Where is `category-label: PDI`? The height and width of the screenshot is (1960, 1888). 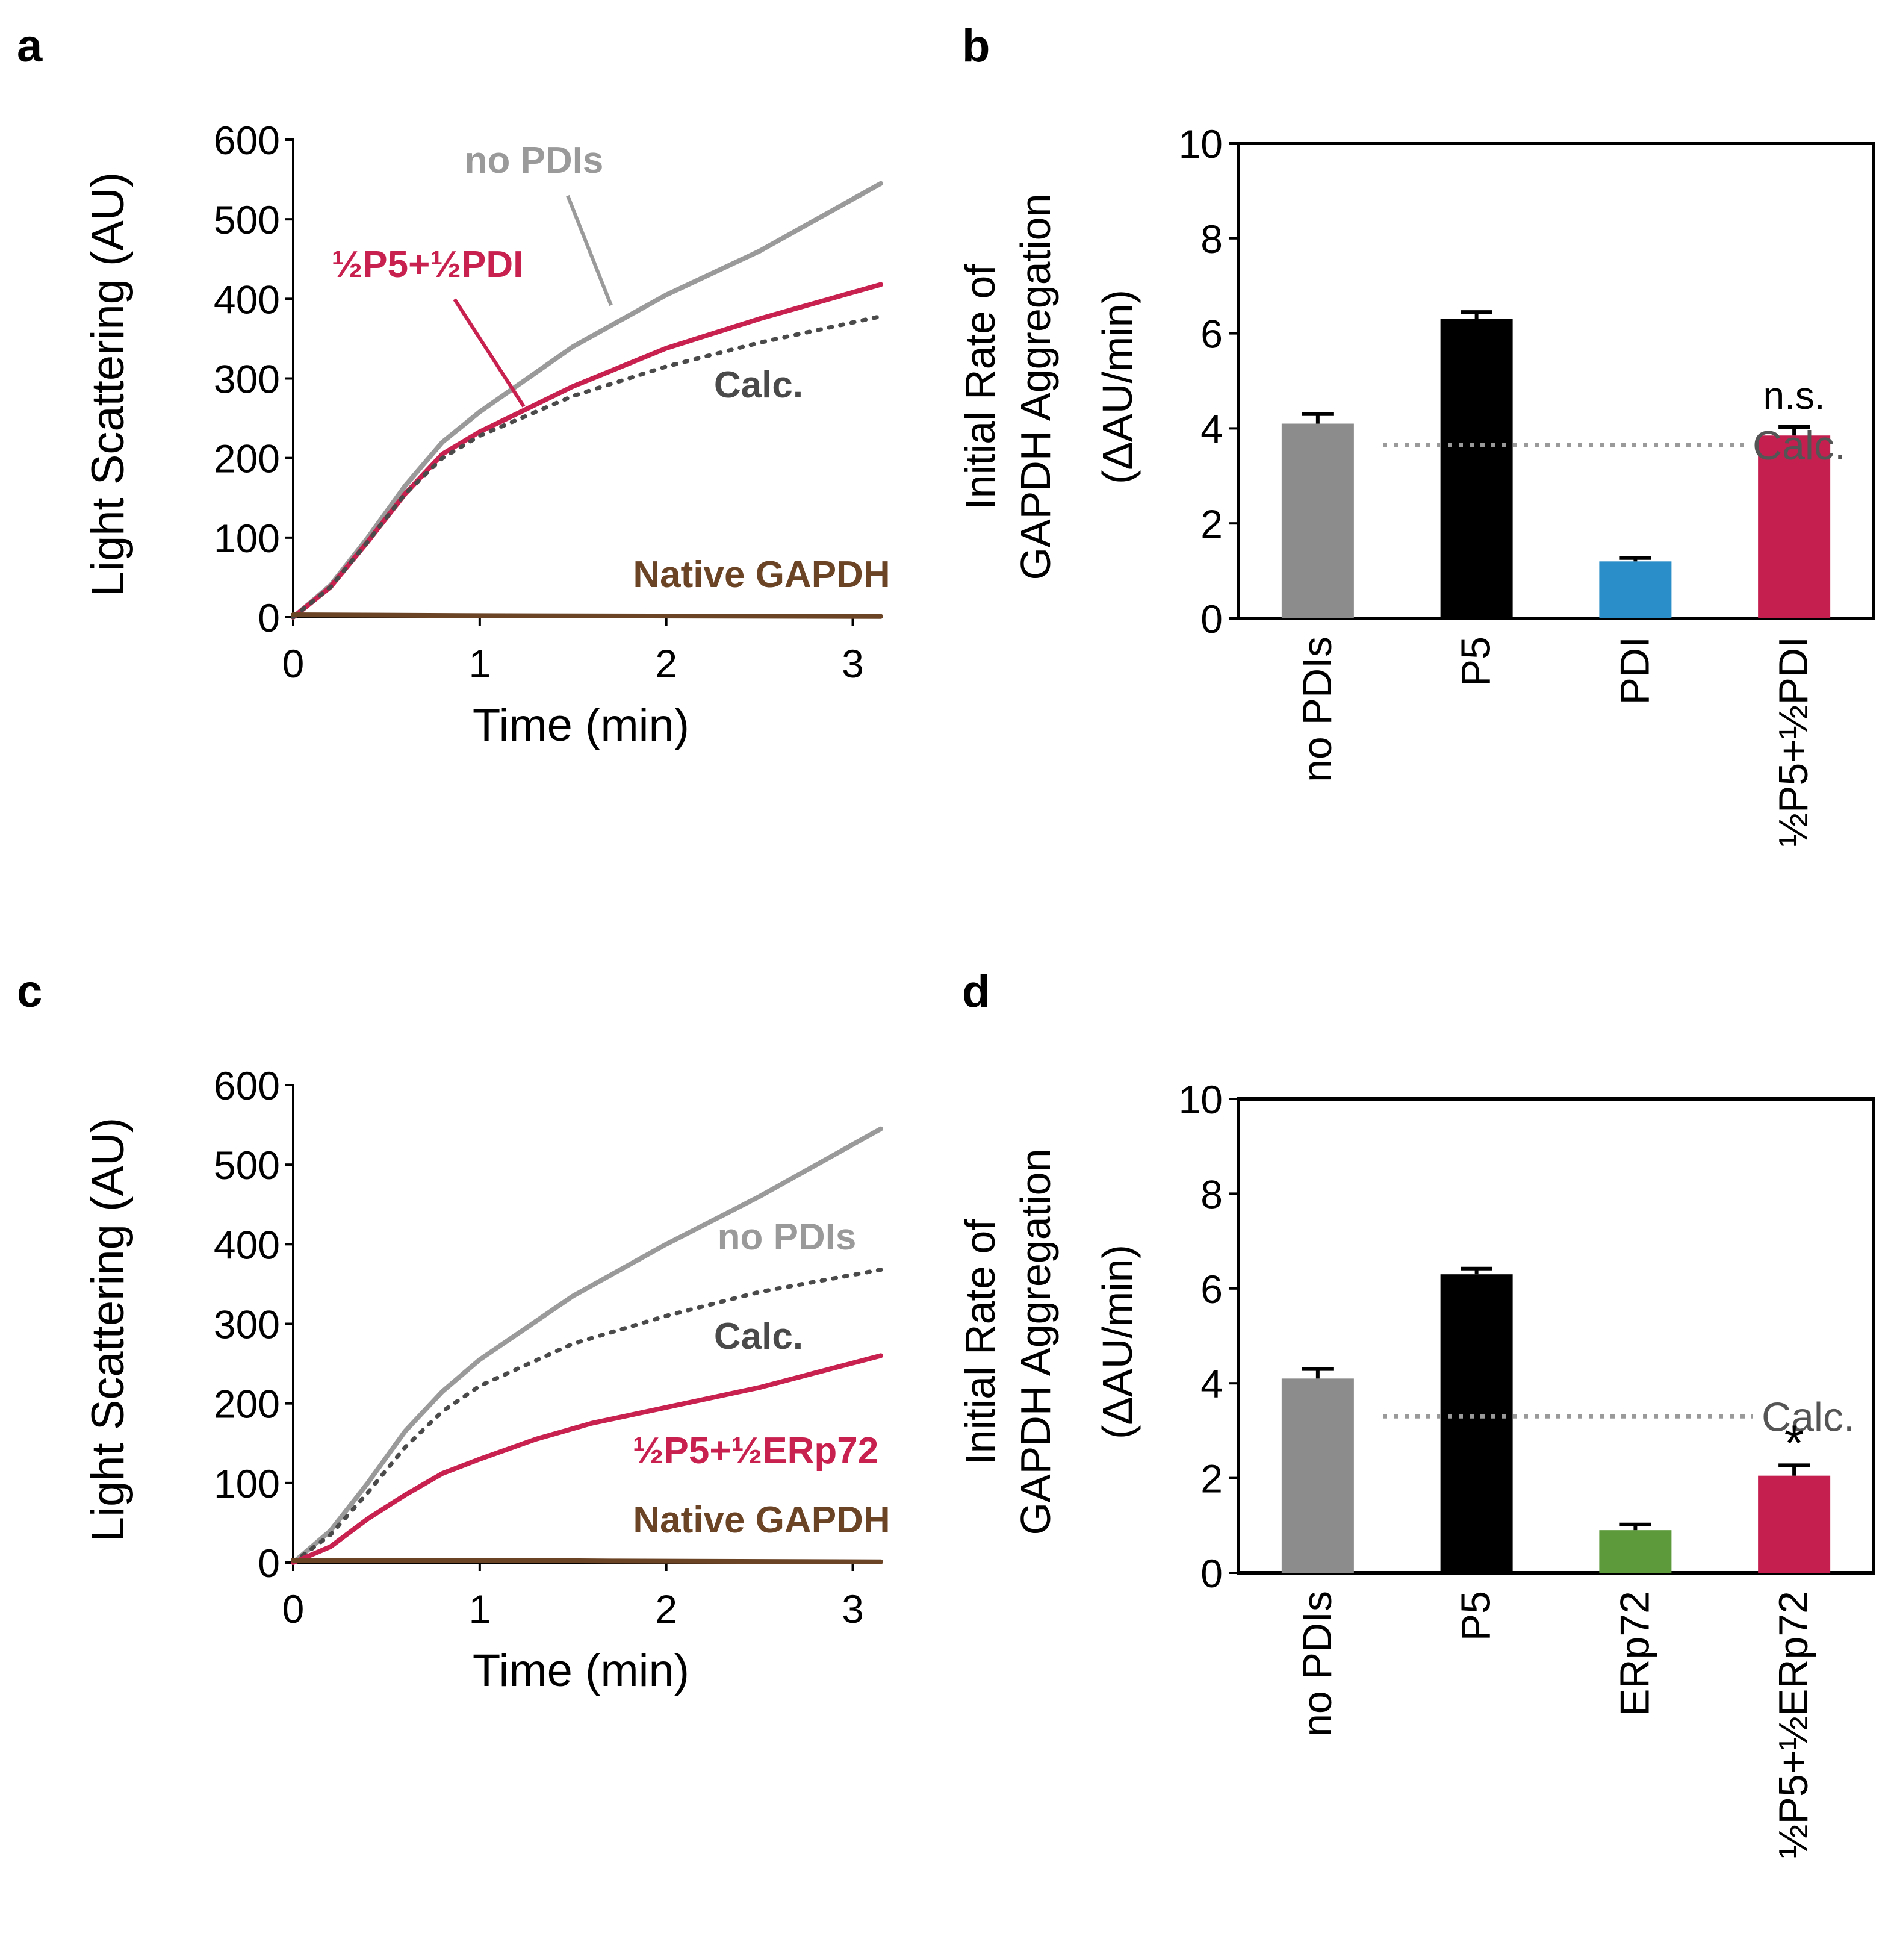 category-label: PDI is located at coordinates (1634, 671).